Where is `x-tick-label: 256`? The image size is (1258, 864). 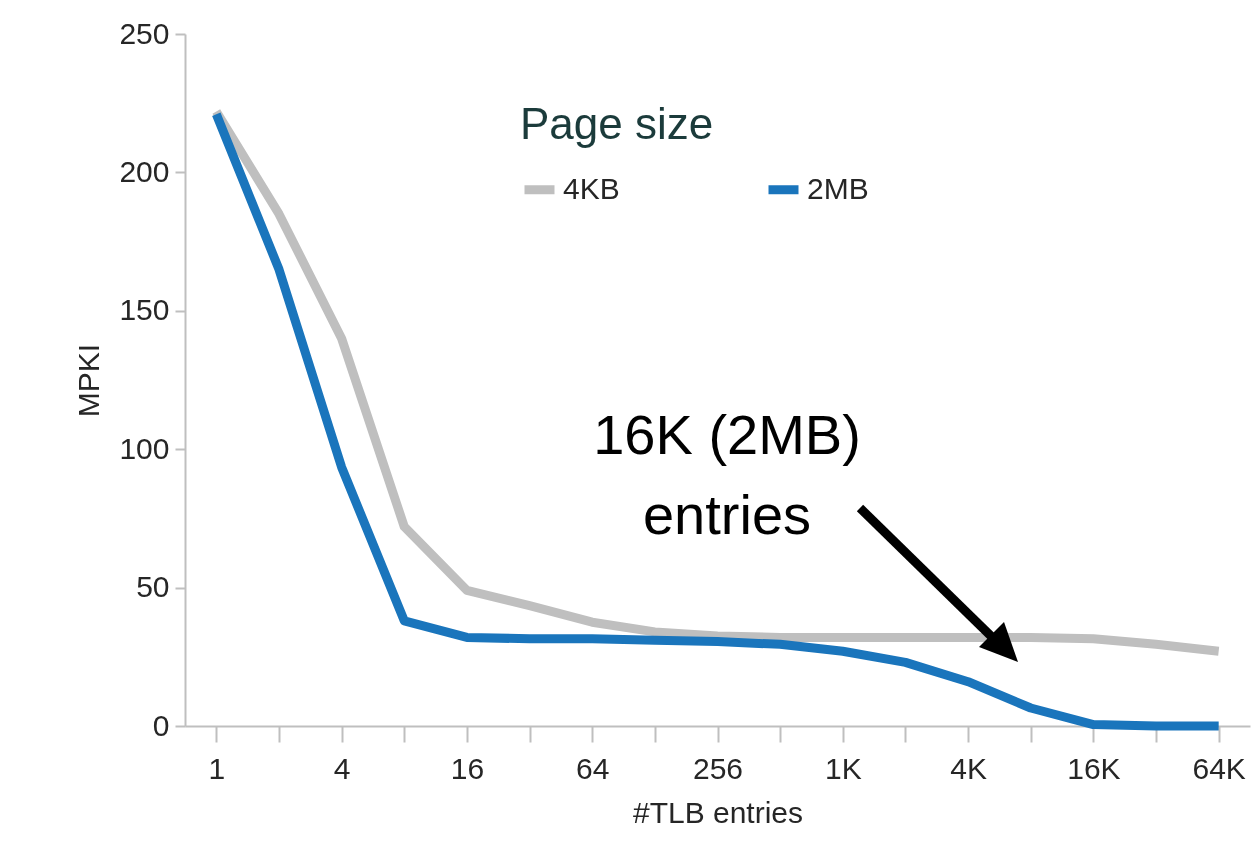 x-tick-label: 256 is located at coordinates (718, 768).